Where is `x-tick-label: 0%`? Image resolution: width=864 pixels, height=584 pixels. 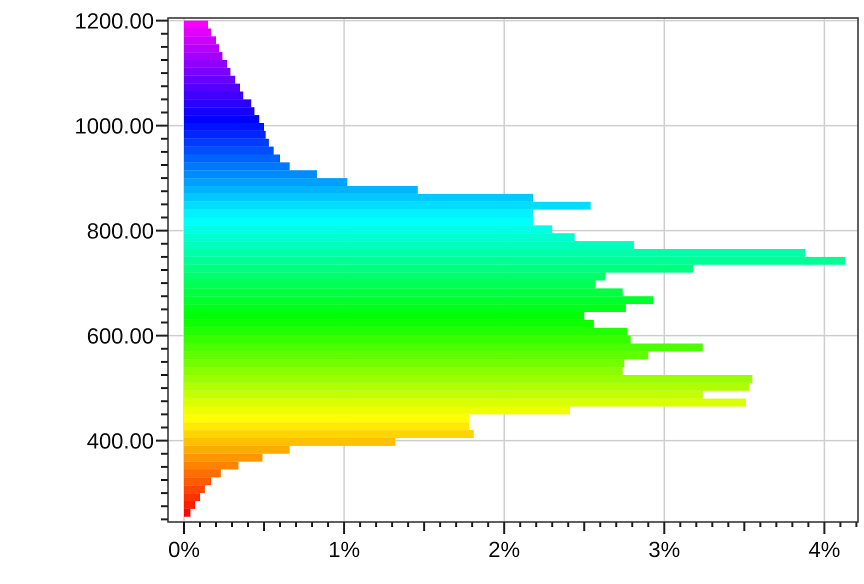
x-tick-label: 0% is located at coordinates (184, 549).